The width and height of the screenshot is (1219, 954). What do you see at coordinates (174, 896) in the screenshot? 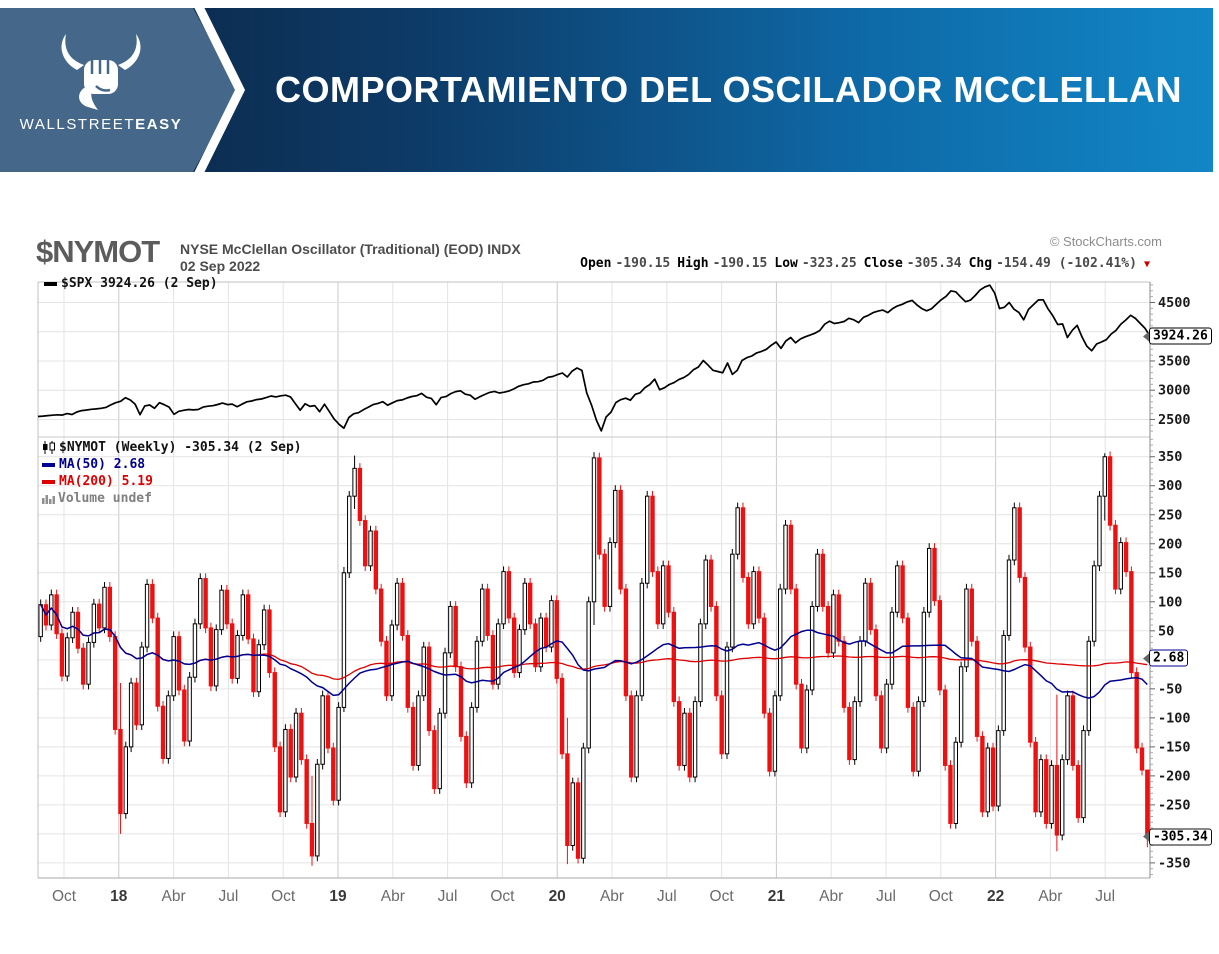
I see `x-tick-label: Abr` at bounding box center [174, 896].